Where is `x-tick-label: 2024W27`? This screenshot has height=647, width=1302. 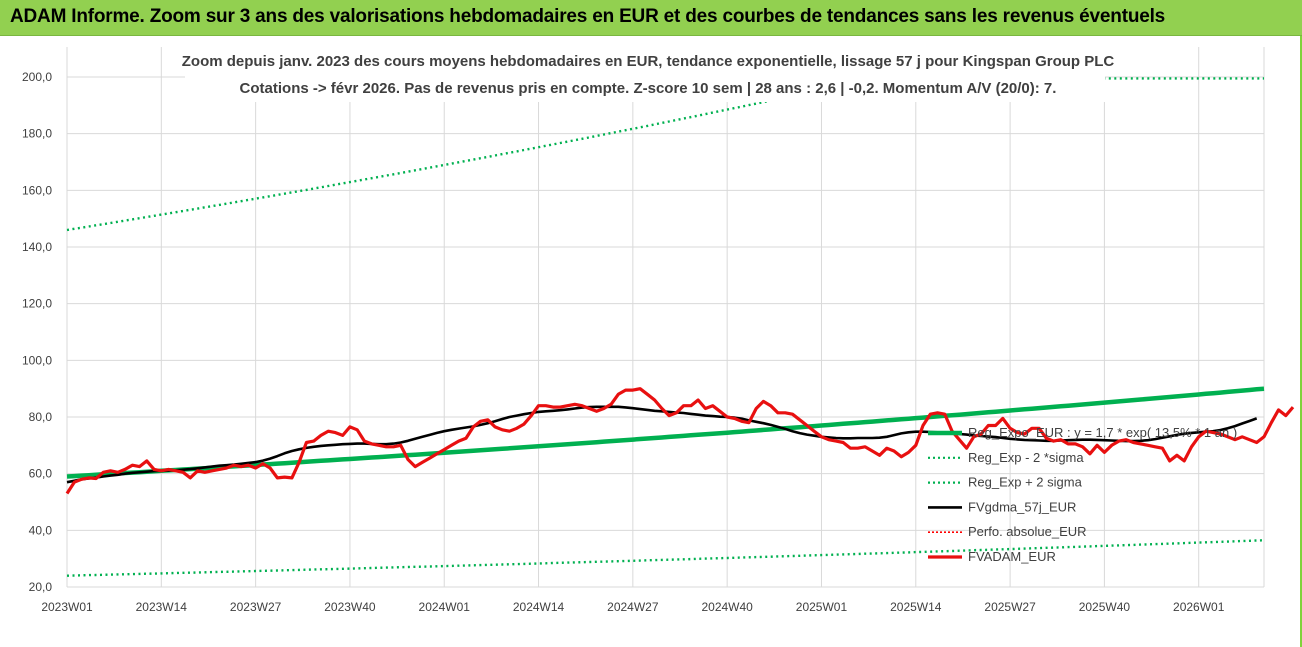 x-tick-label: 2024W27 is located at coordinates (633, 607).